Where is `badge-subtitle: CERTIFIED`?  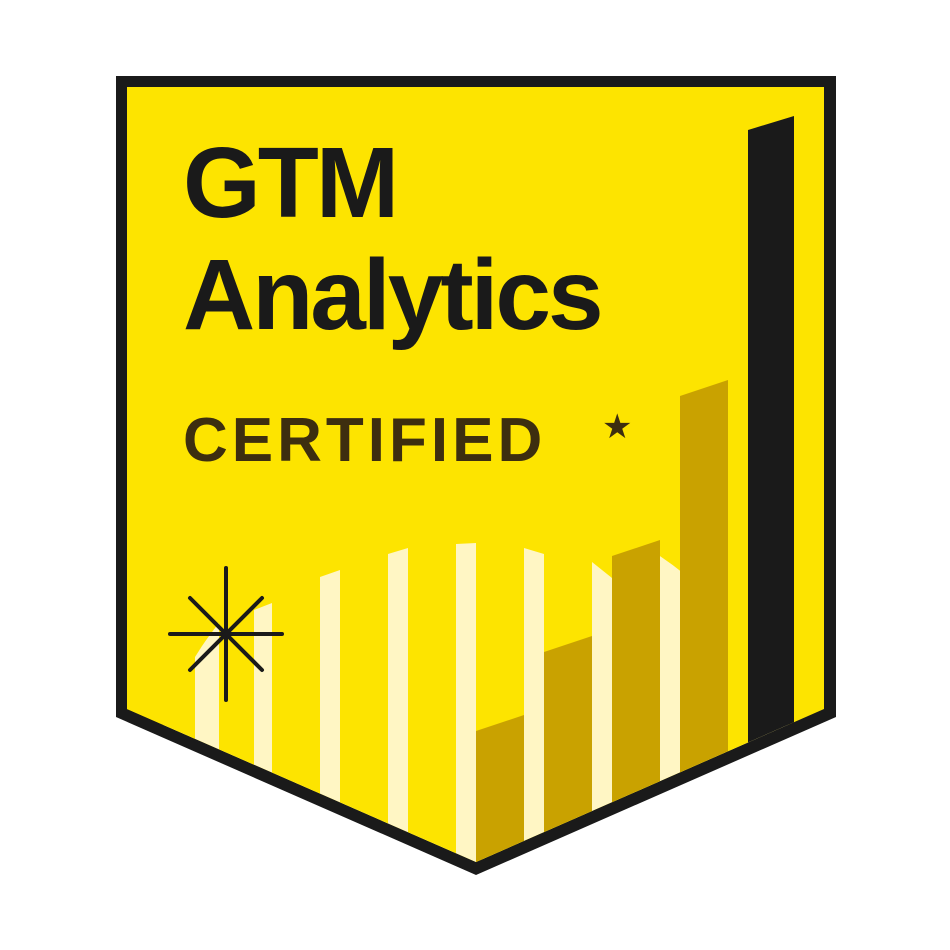 badge-subtitle: CERTIFIED is located at coordinates (365, 440).